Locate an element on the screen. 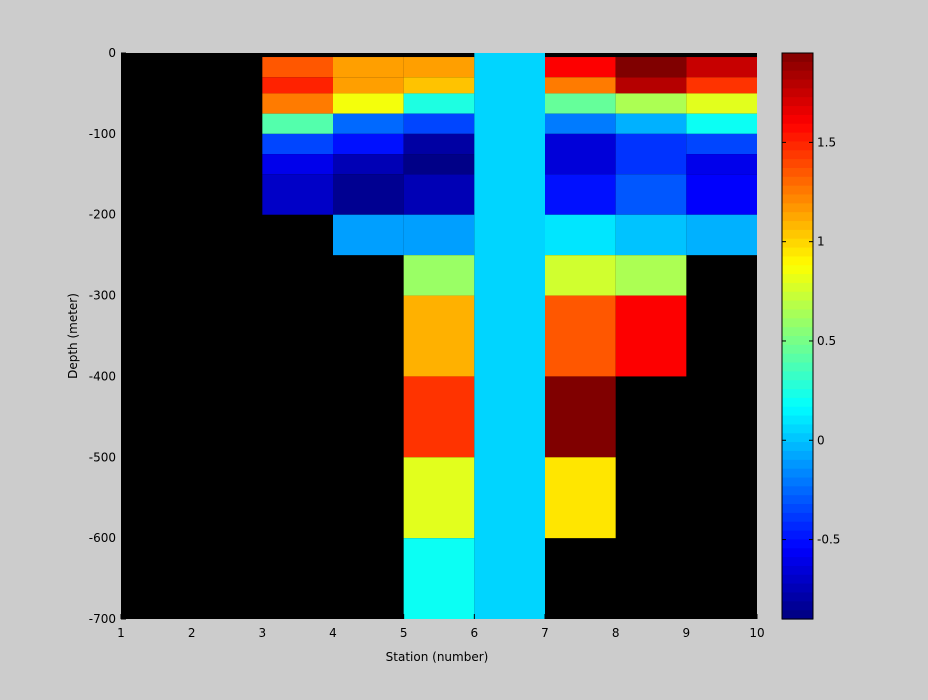  x-tick-label: 1 is located at coordinates (121, 633).